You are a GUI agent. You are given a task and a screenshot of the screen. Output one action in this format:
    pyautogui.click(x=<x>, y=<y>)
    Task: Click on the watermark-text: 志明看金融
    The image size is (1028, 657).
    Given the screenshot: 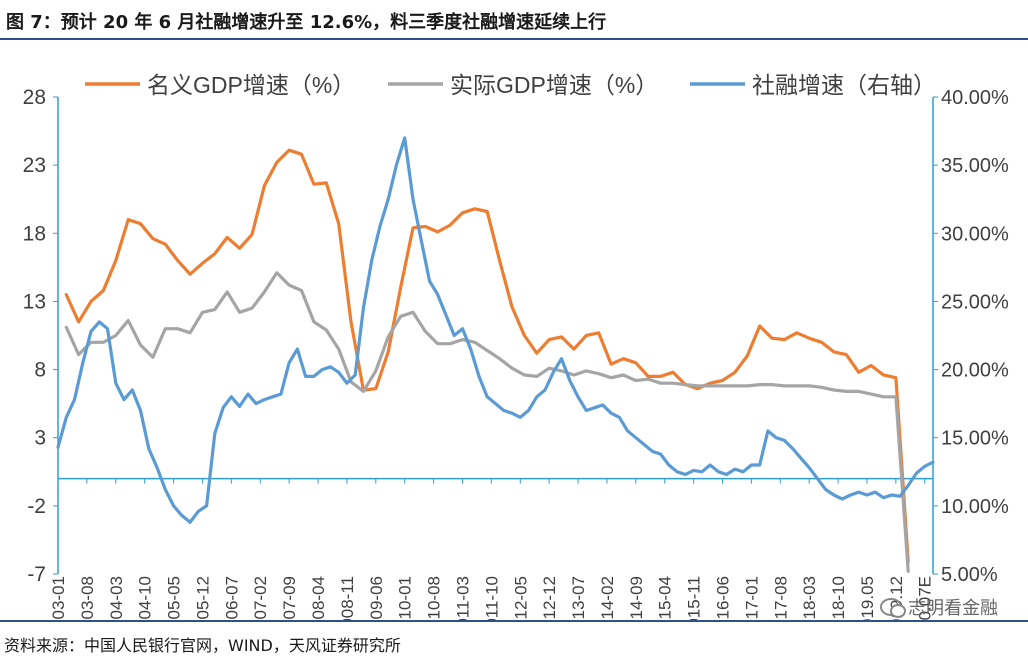 What is the action you would take?
    pyautogui.click(x=953, y=608)
    